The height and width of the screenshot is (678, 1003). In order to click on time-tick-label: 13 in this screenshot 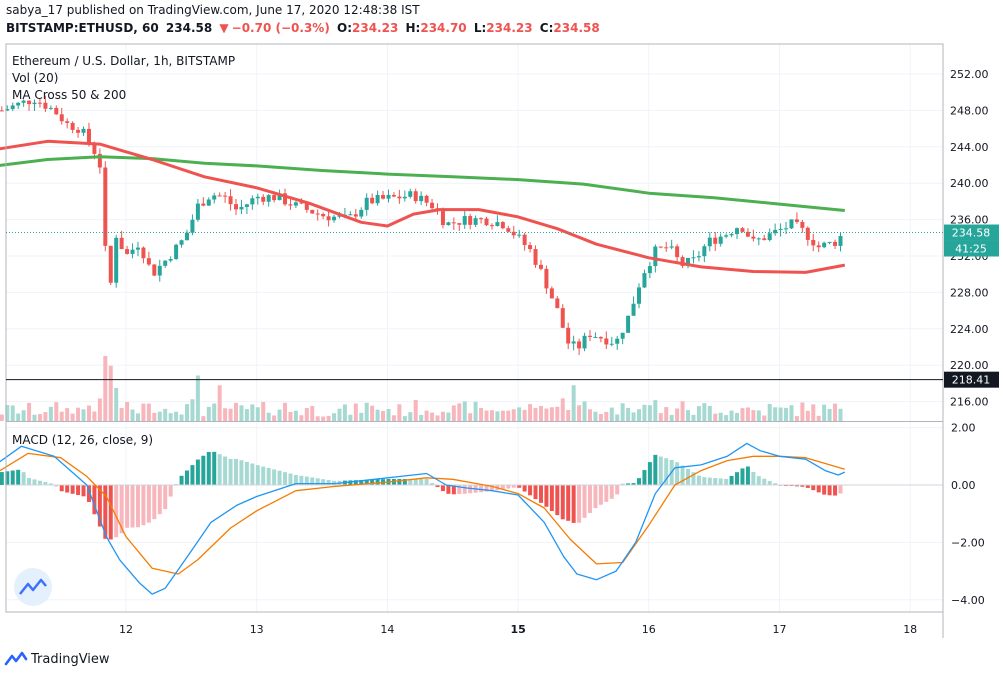, I will do `click(257, 629)`.